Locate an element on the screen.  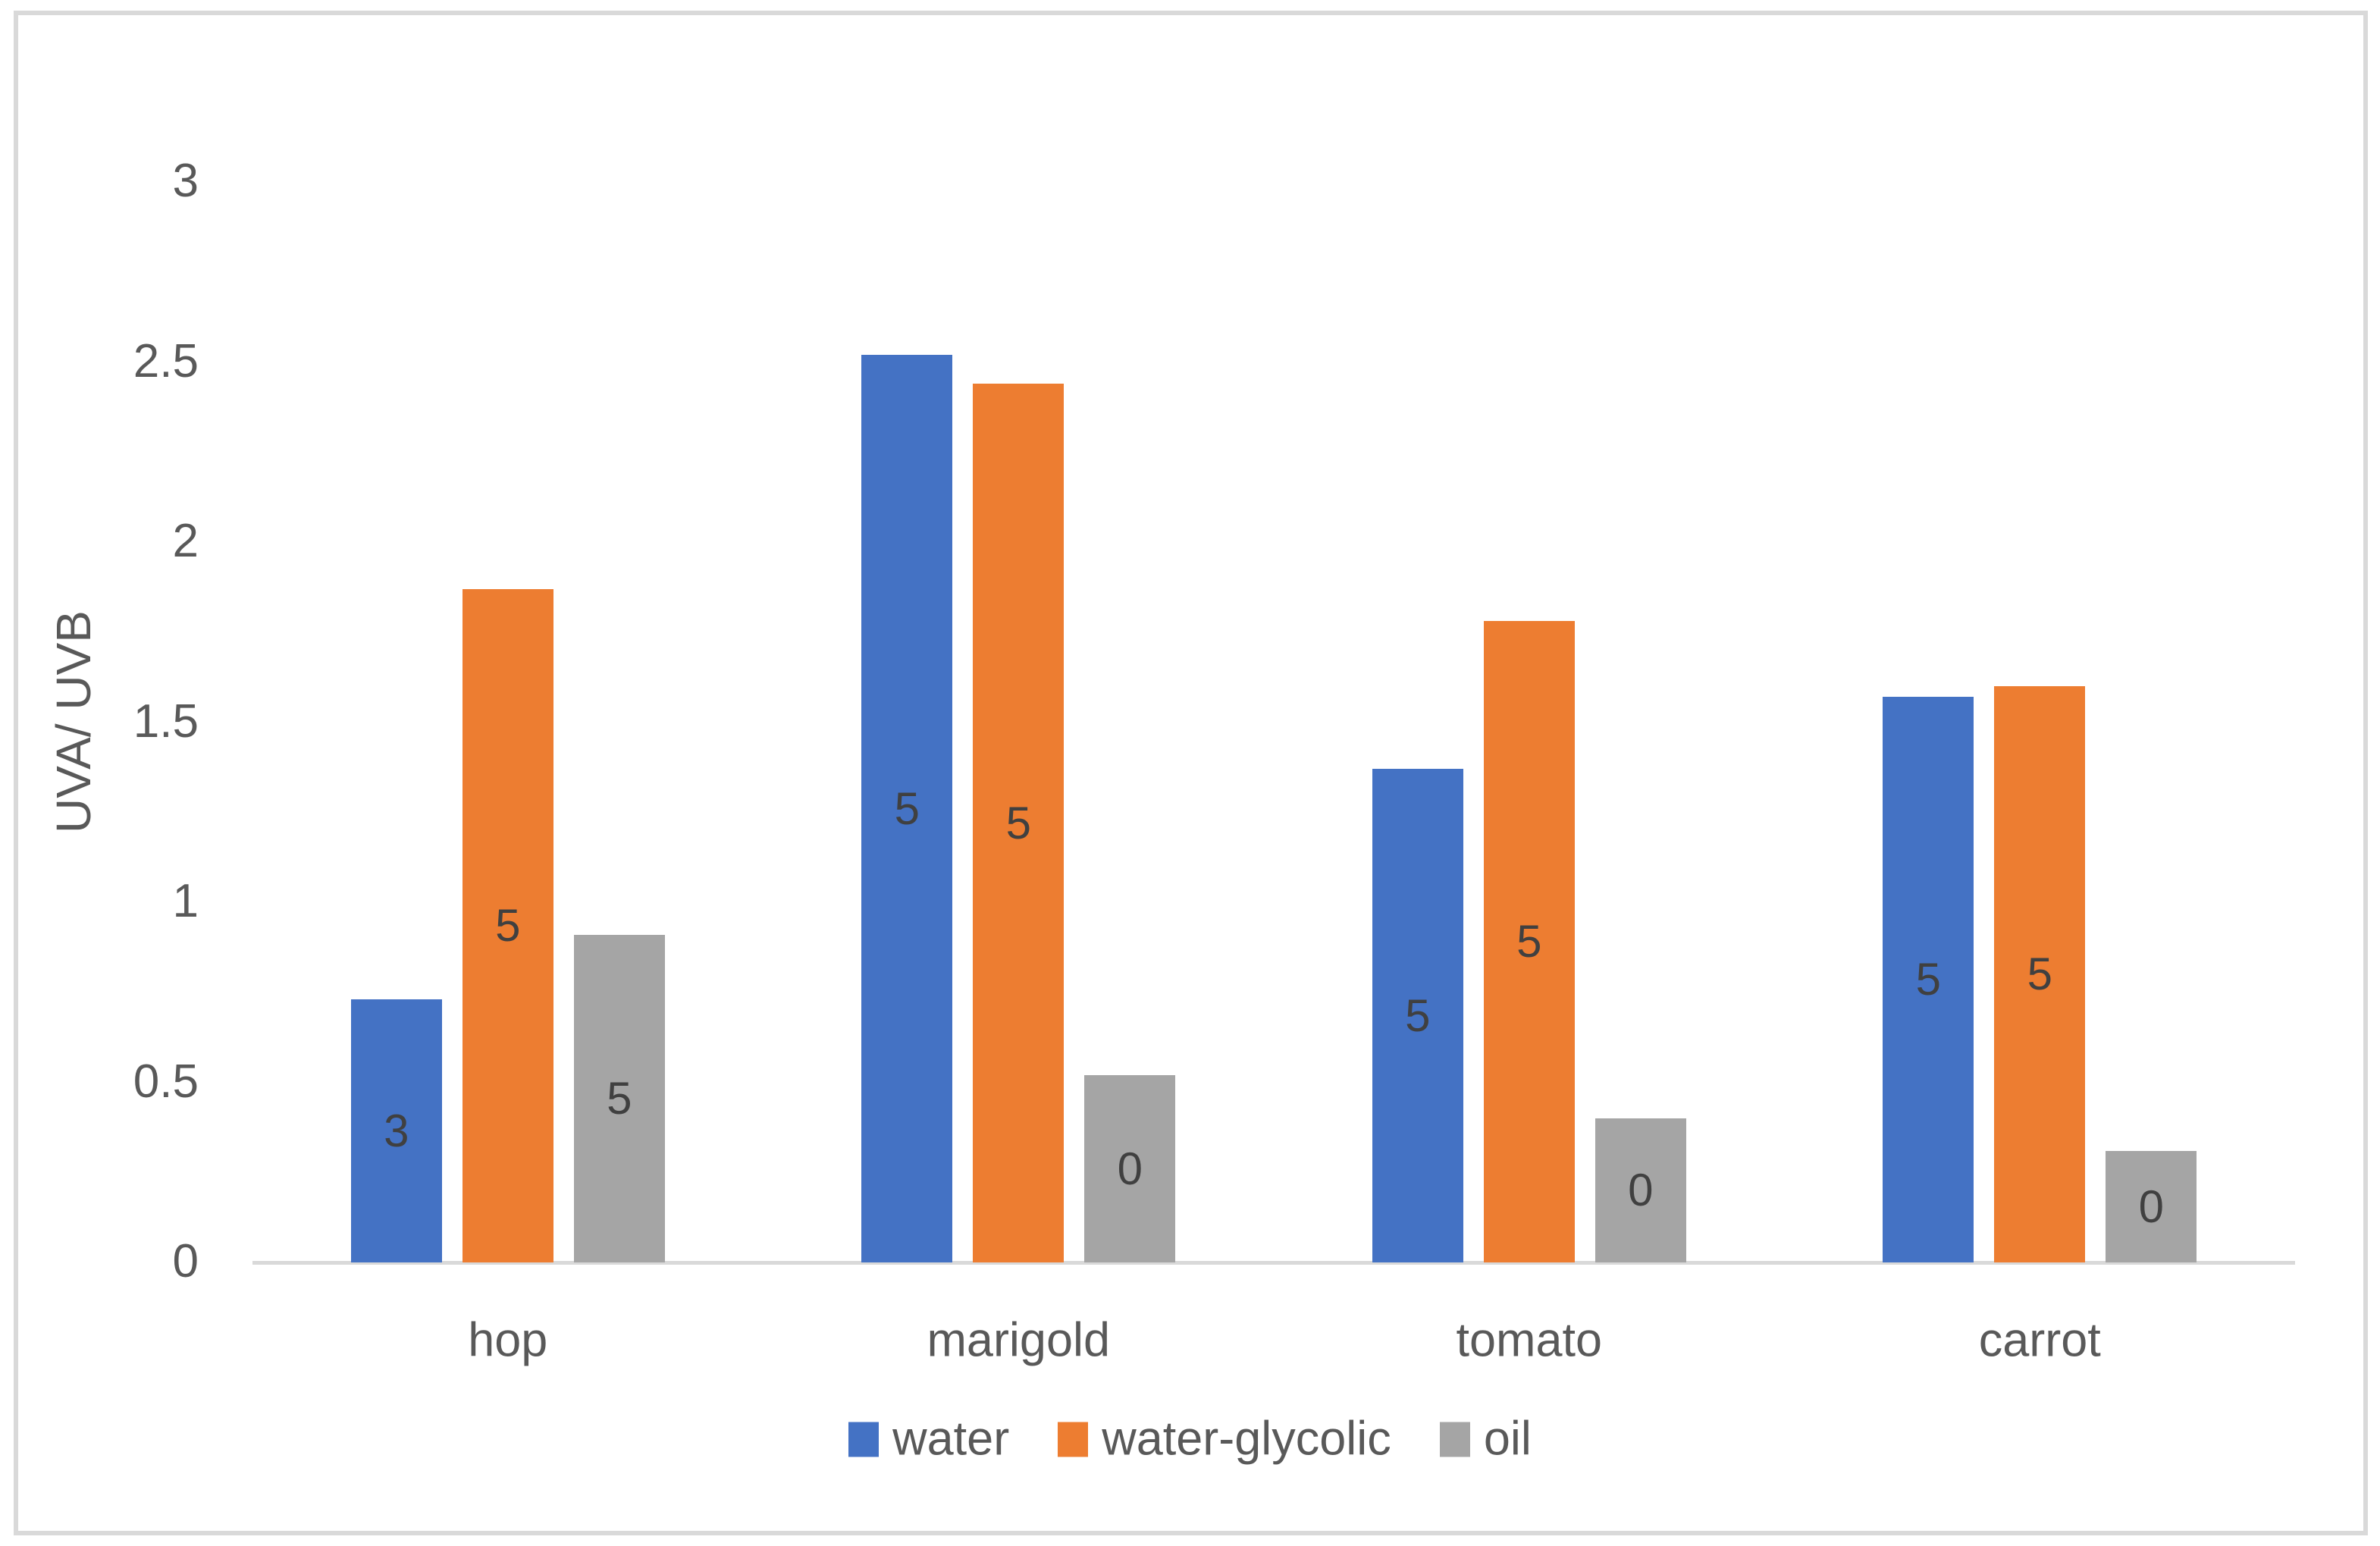
x-axis-line is located at coordinates (1273, 1263).